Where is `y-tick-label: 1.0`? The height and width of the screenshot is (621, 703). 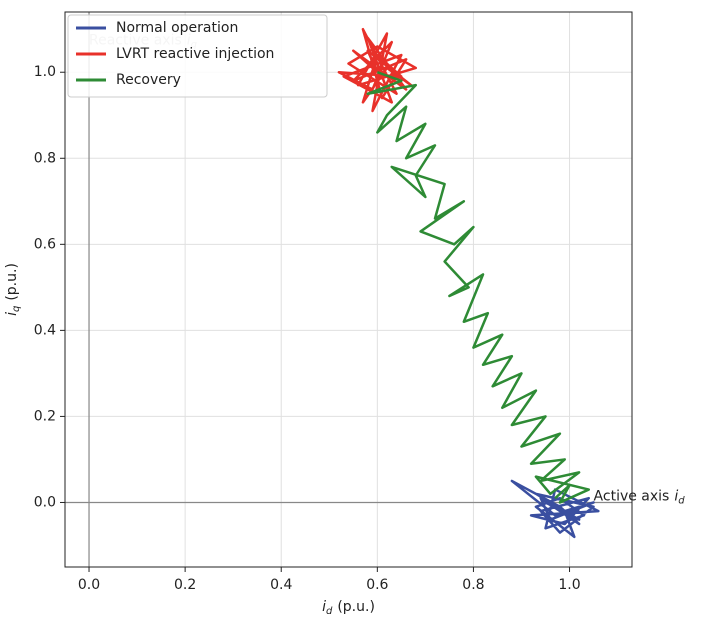 y-tick-label: 1.0 is located at coordinates (45, 72).